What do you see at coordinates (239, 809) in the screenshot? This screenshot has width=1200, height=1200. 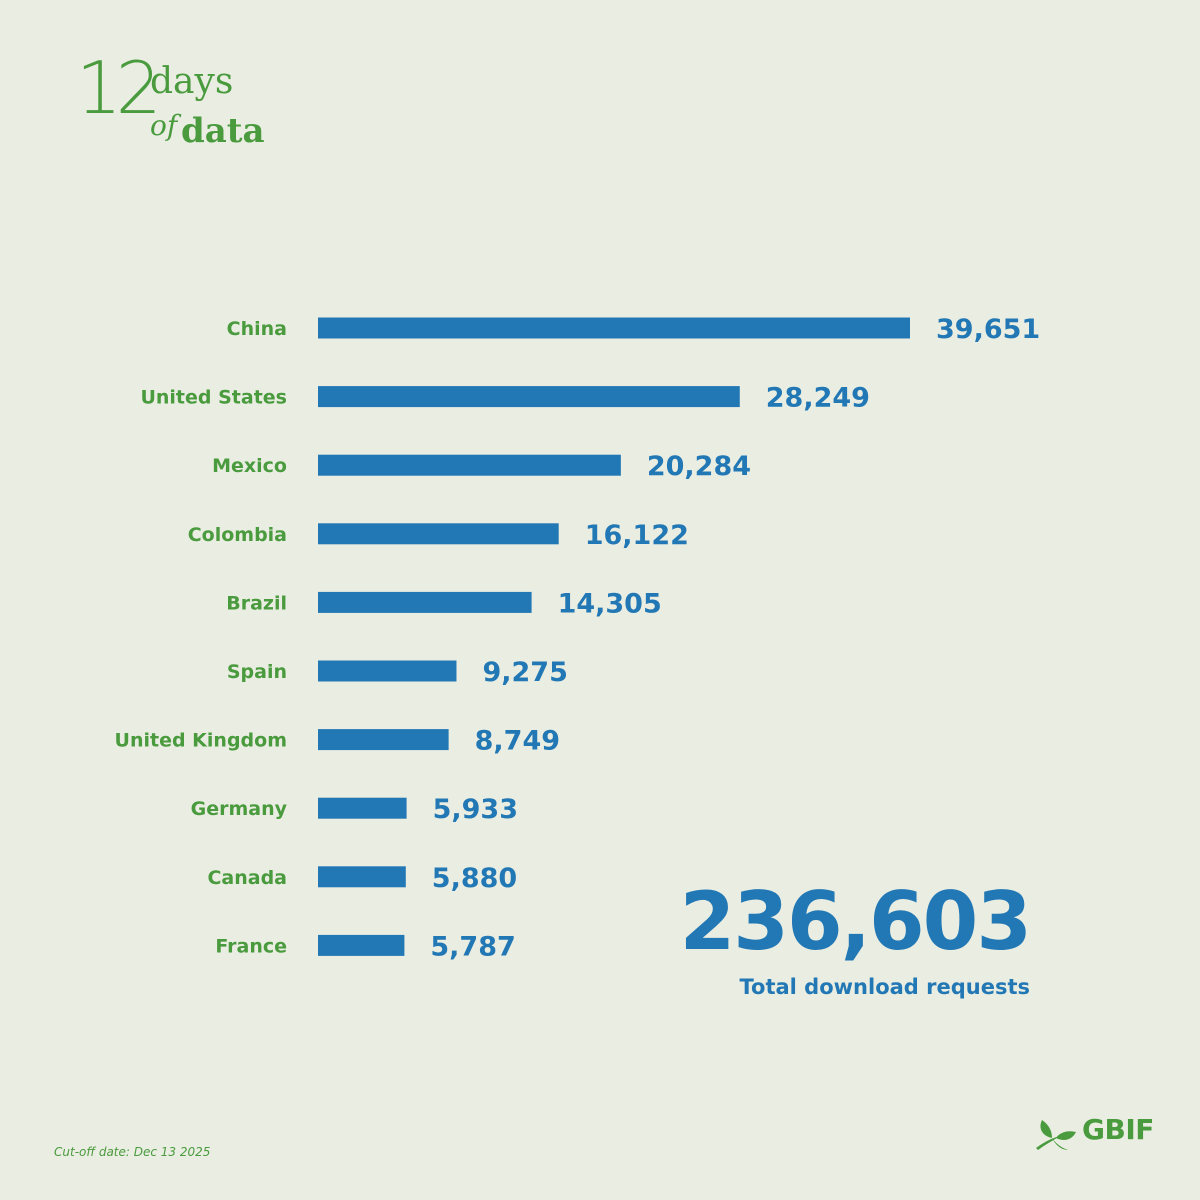 I see `category-label: Germany` at bounding box center [239, 809].